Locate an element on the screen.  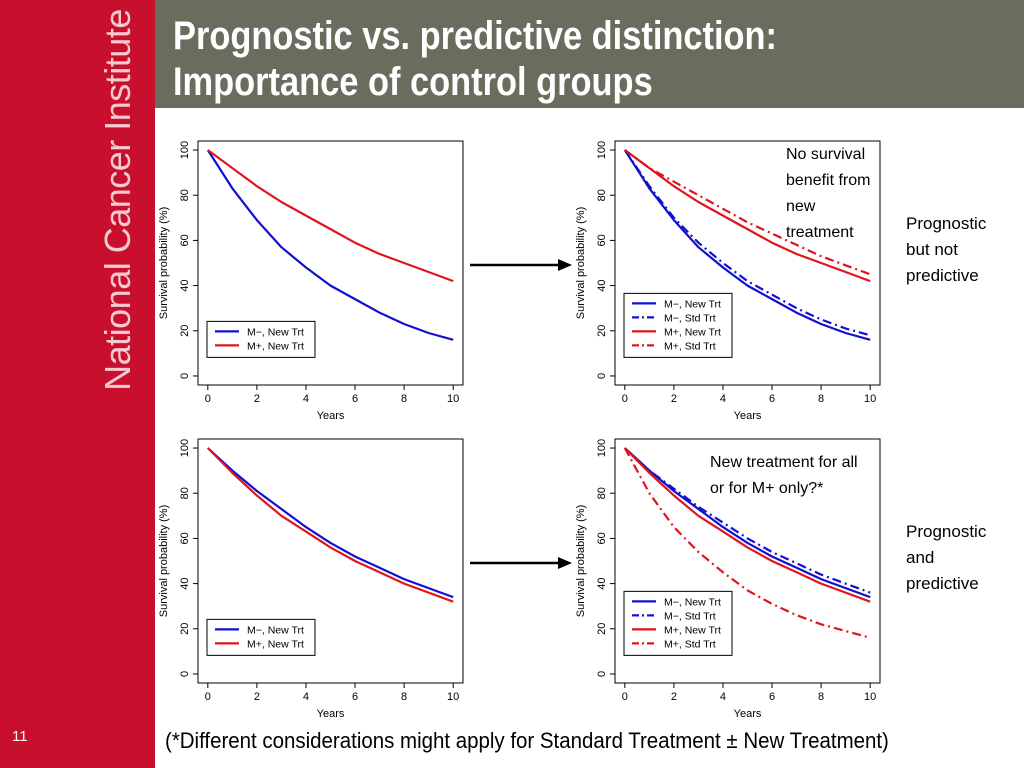
conclusion-prognostic-and-predictive: Prognostic and predictive is located at coordinates (946, 557).